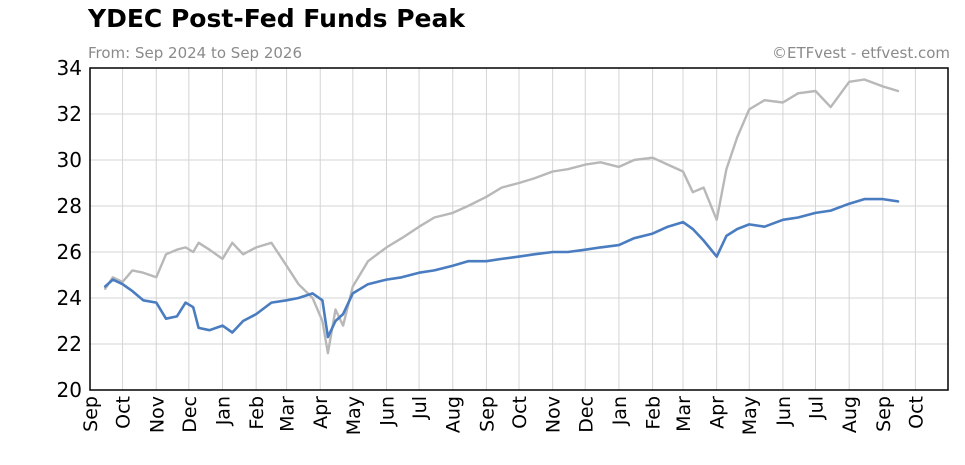  What do you see at coordinates (69, 160) in the screenshot?
I see `y-tick-label: 30` at bounding box center [69, 160].